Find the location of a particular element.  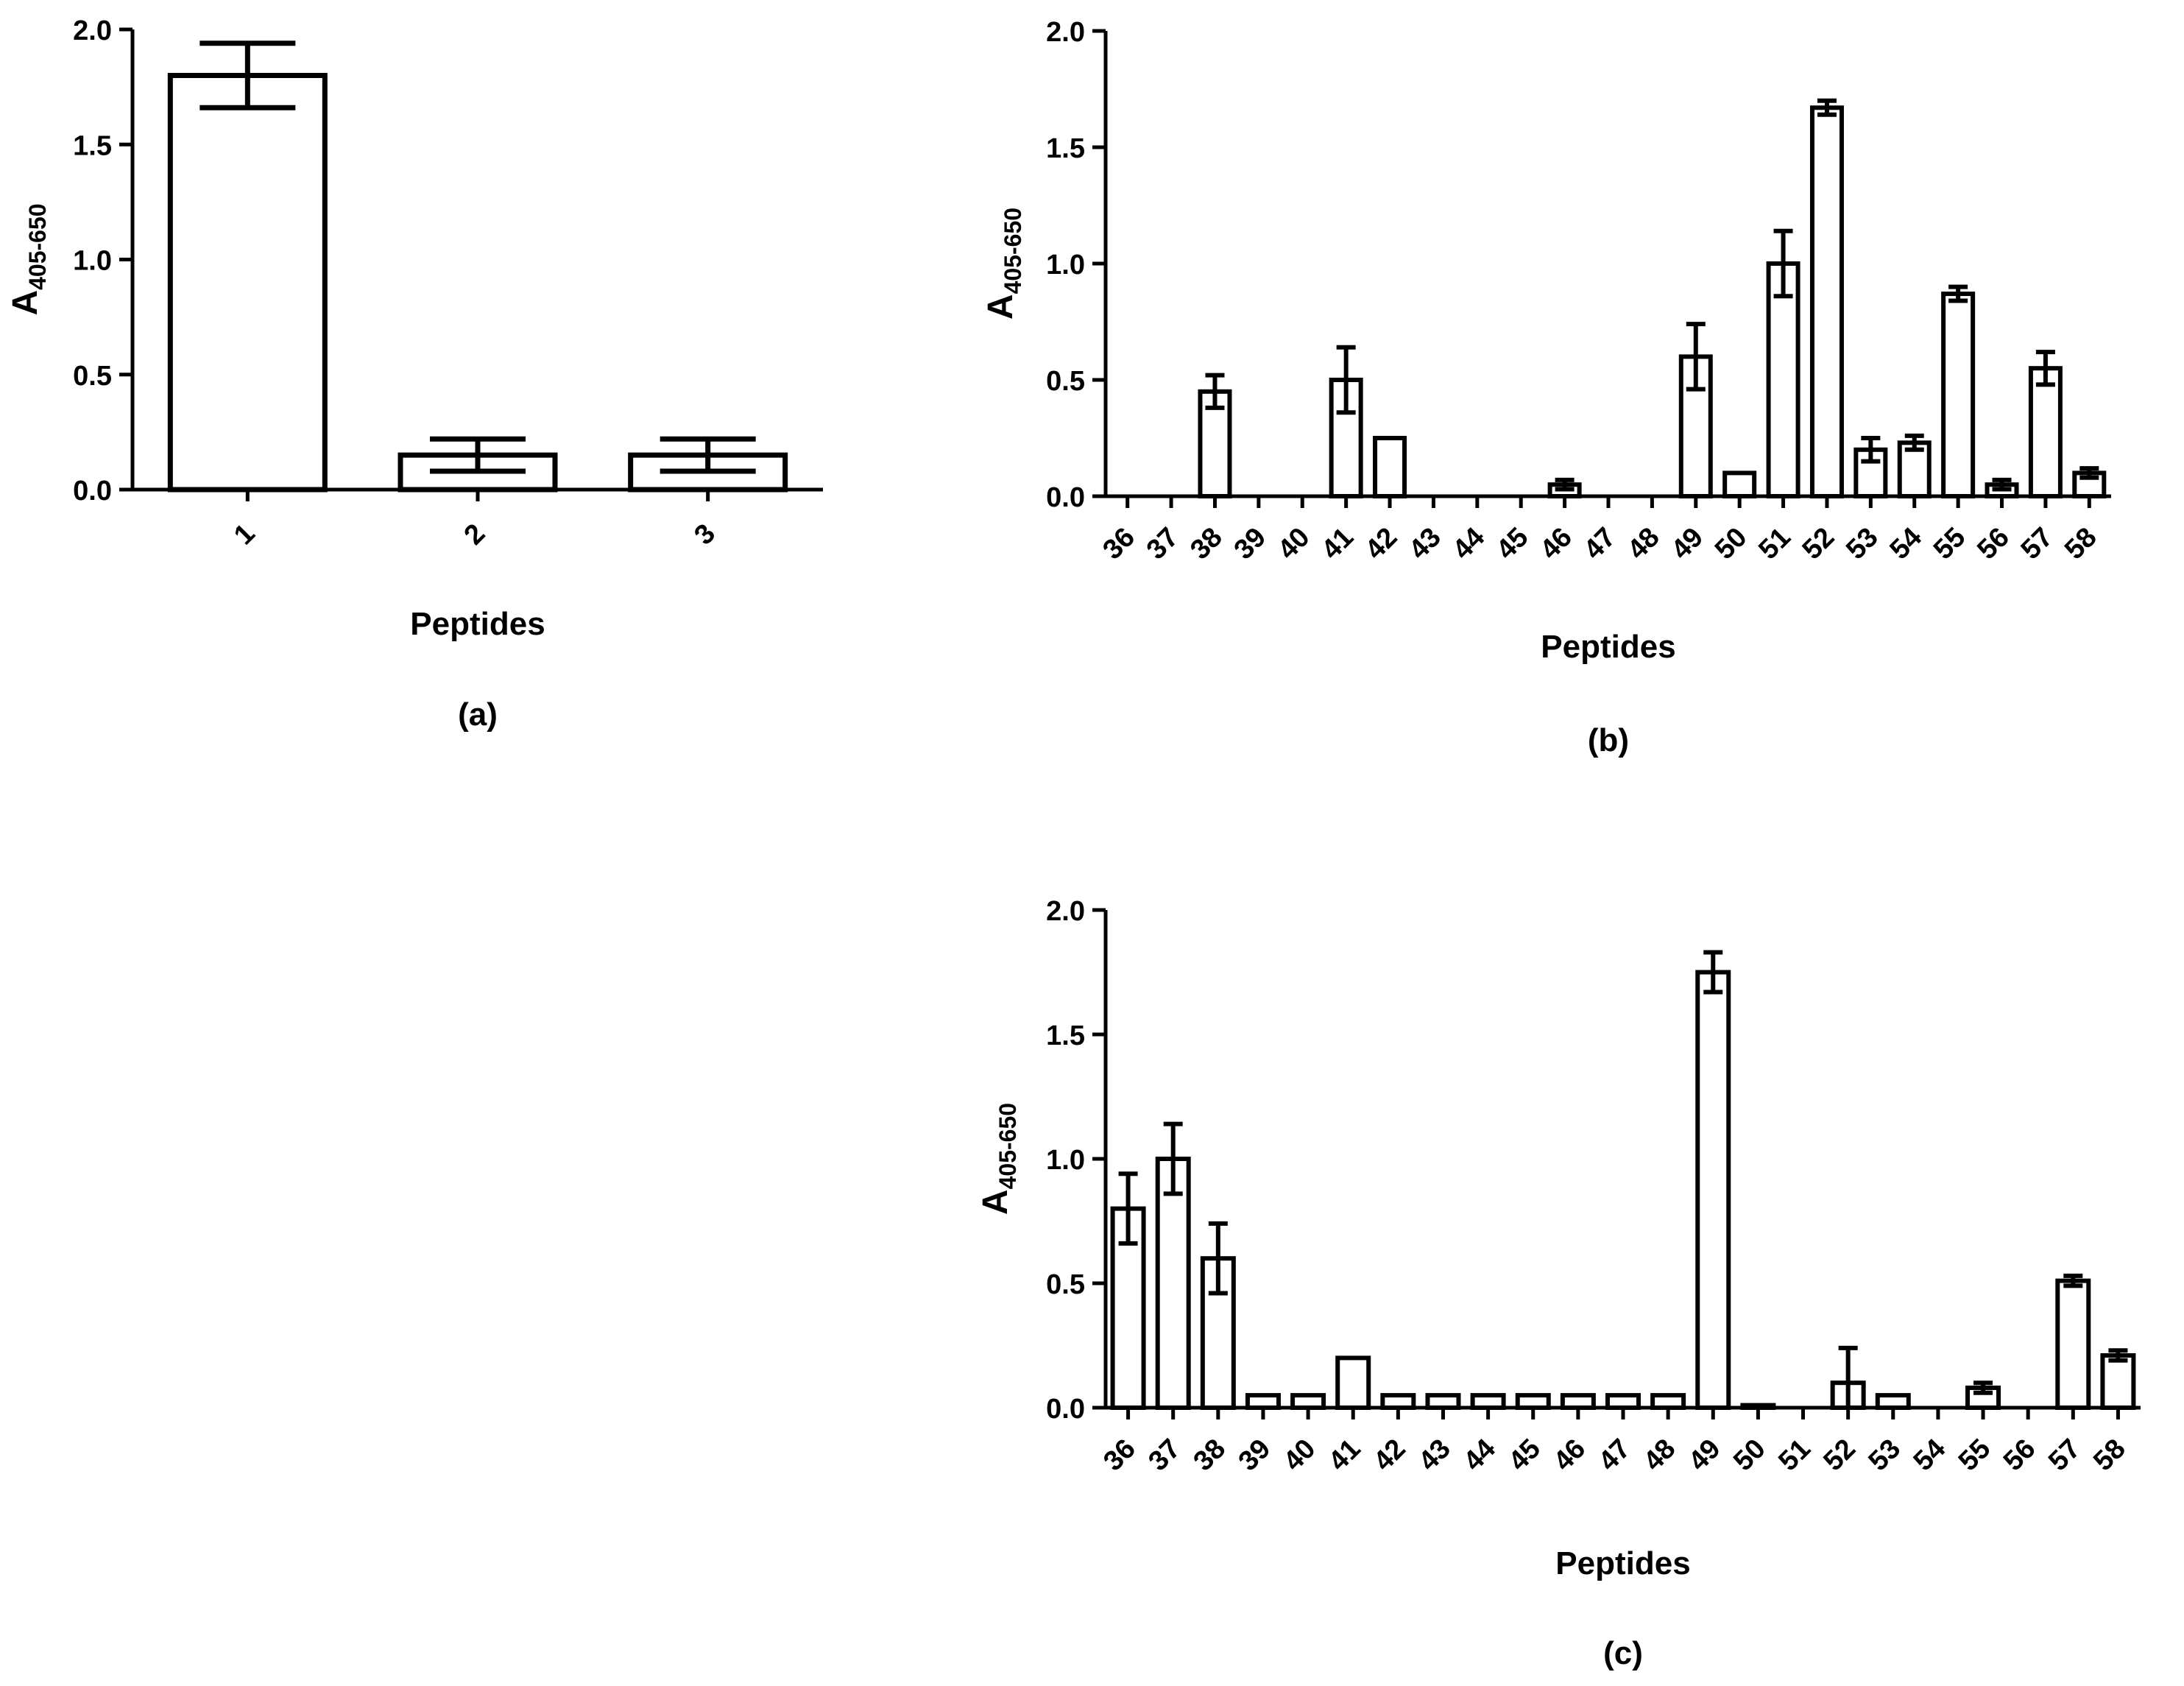

panel-label: (c) is located at coordinates (1623, 1653).